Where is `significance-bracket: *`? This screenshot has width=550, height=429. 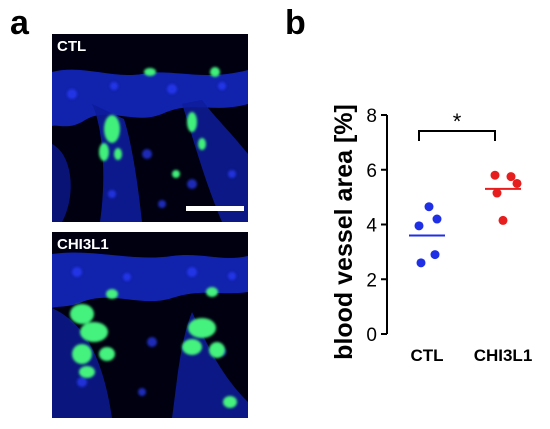 significance-bracket: * is located at coordinates (457, 125).